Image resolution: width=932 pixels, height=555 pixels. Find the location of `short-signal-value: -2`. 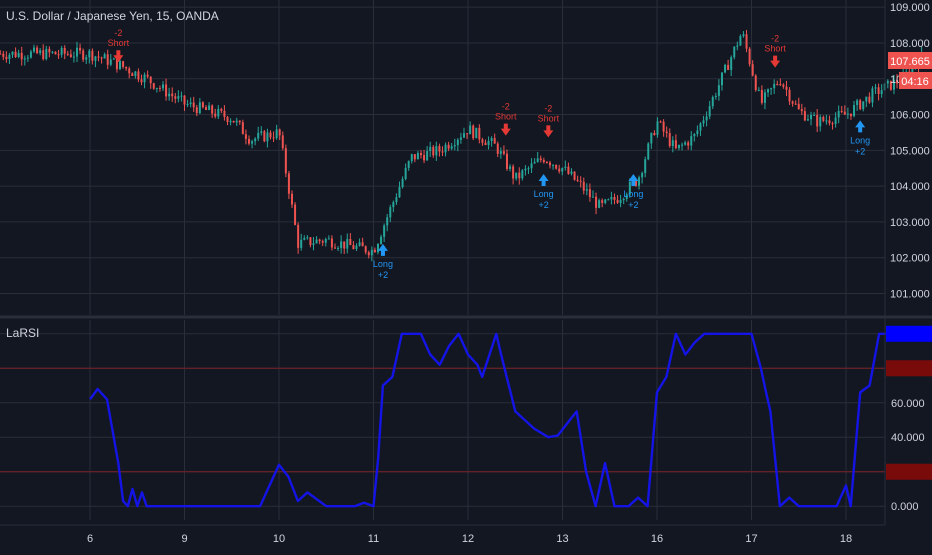

short-signal-value: -2 is located at coordinates (775, 39).